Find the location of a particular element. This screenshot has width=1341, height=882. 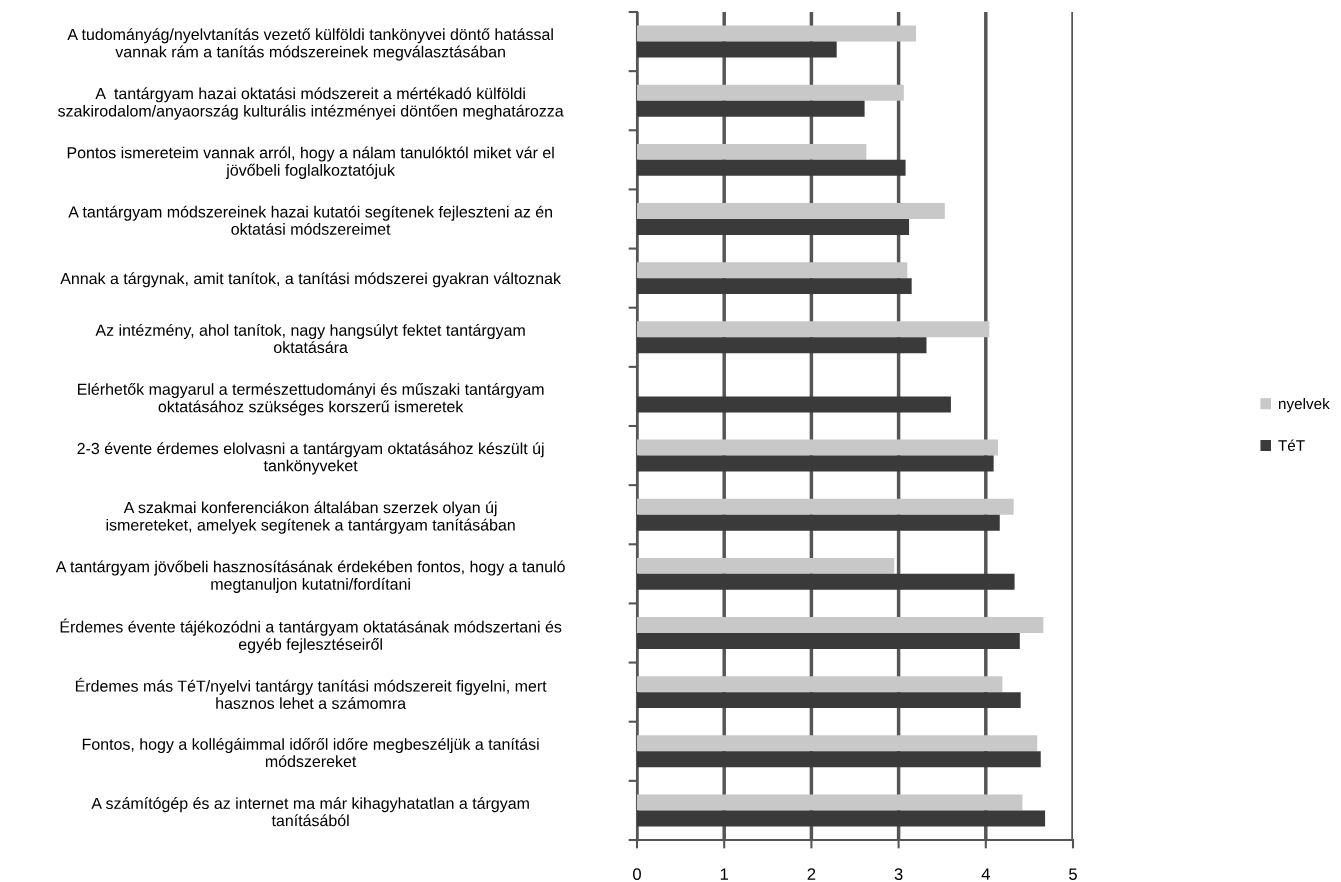

y-tick-label: A tantárgyam módszereinek hazai kutatói segítenek fejleszteni az én oktatási módszereimet is located at coordinates (310, 220).